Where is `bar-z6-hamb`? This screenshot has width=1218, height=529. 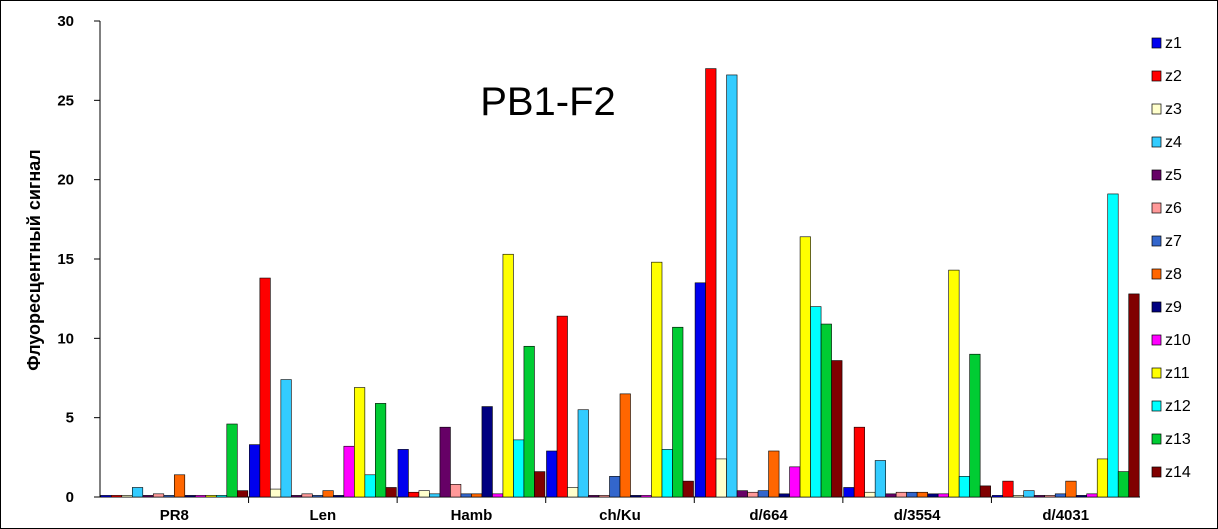
bar-z6-hamb is located at coordinates (456, 491).